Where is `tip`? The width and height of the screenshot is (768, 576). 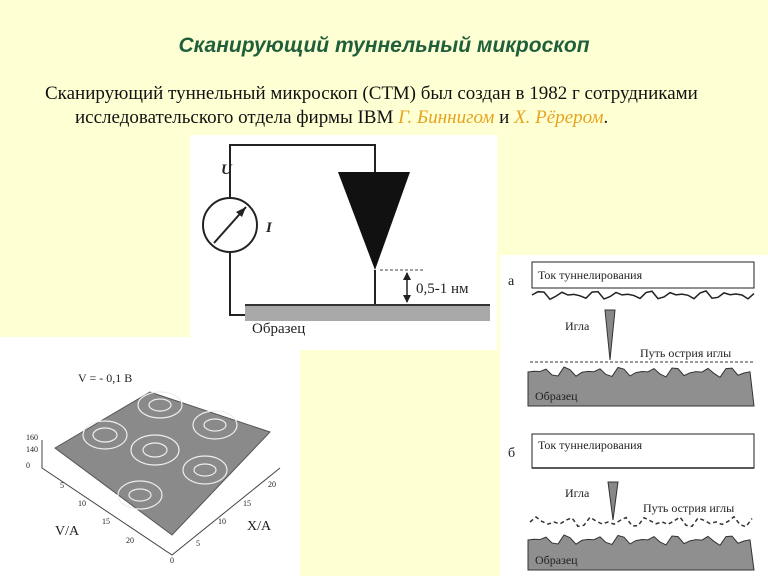
tip is located at coordinates (374, 221).